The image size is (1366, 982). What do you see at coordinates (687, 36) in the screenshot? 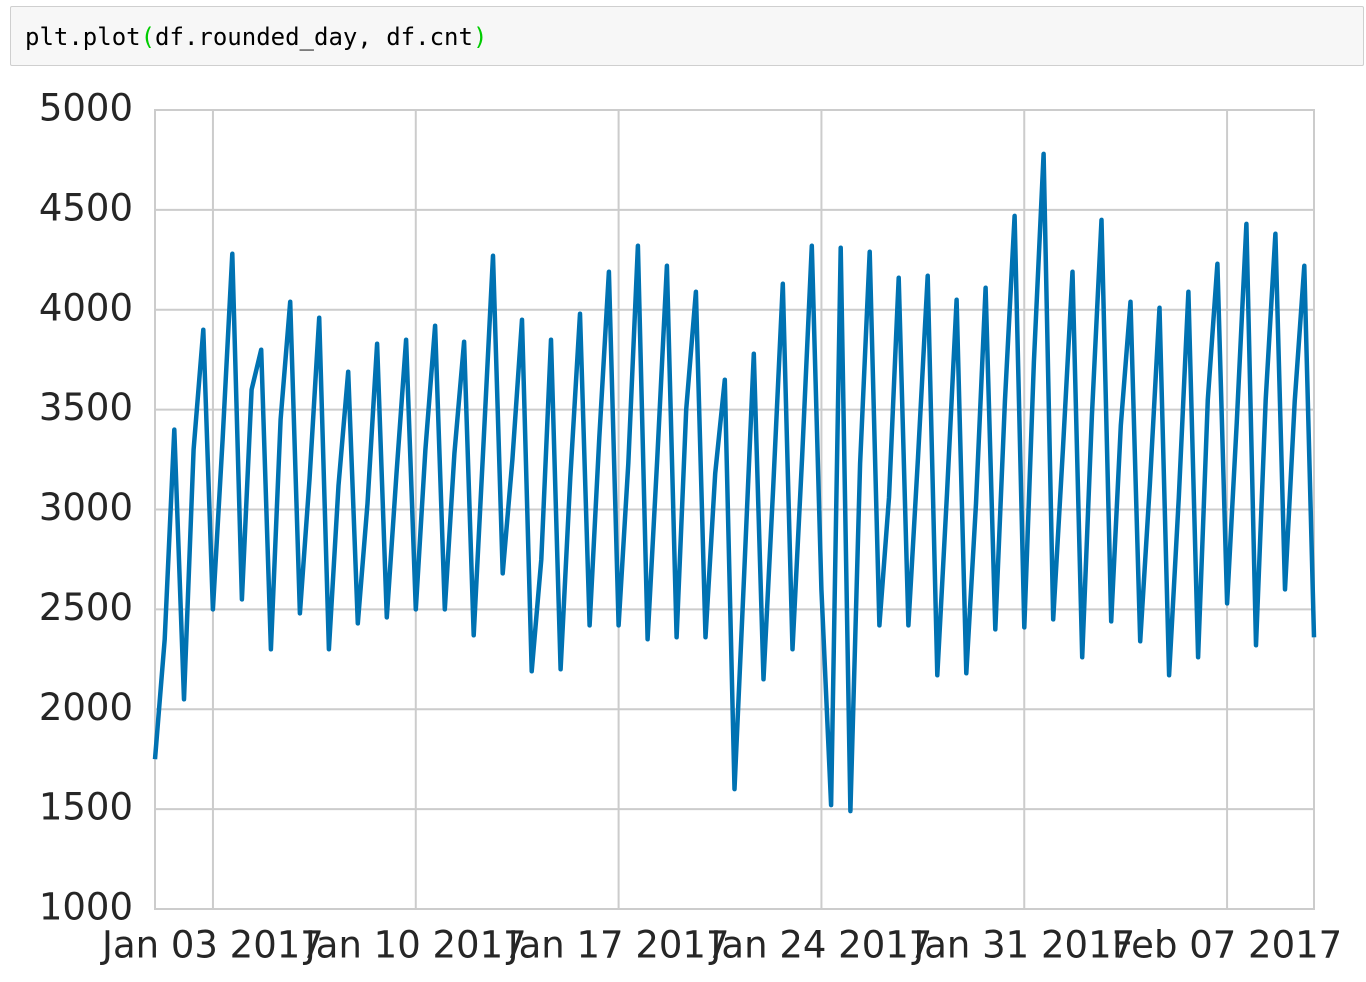
I see `code-cell: plt.plot(df.rounded_day, df.cnt)` at bounding box center [687, 36].